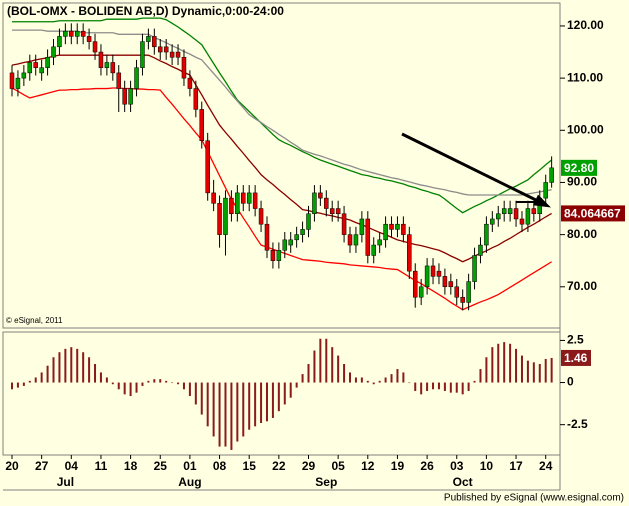 The image size is (629, 506). Describe the element at coordinates (577, 424) in the screenshot. I see `y2-tick-label: -2.5` at that location.